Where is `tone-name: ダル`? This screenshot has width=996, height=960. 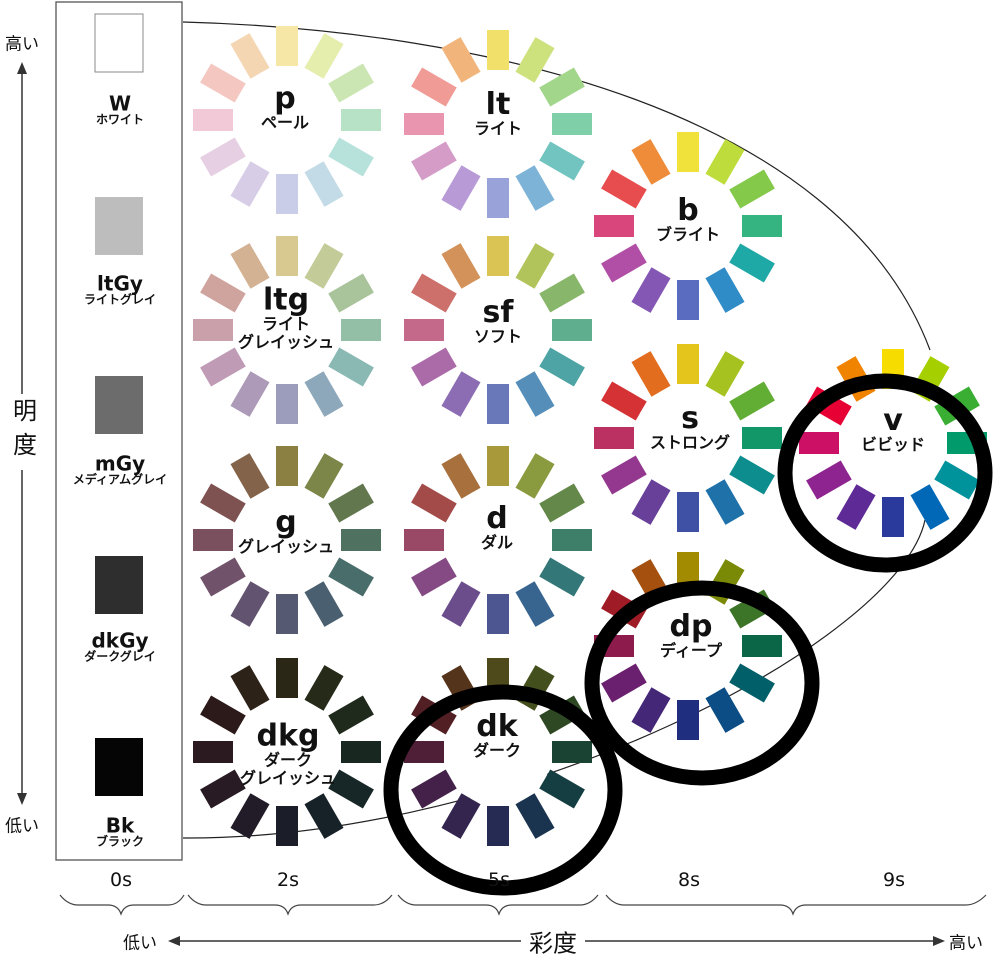 tone-name: ダル is located at coordinates (497, 543).